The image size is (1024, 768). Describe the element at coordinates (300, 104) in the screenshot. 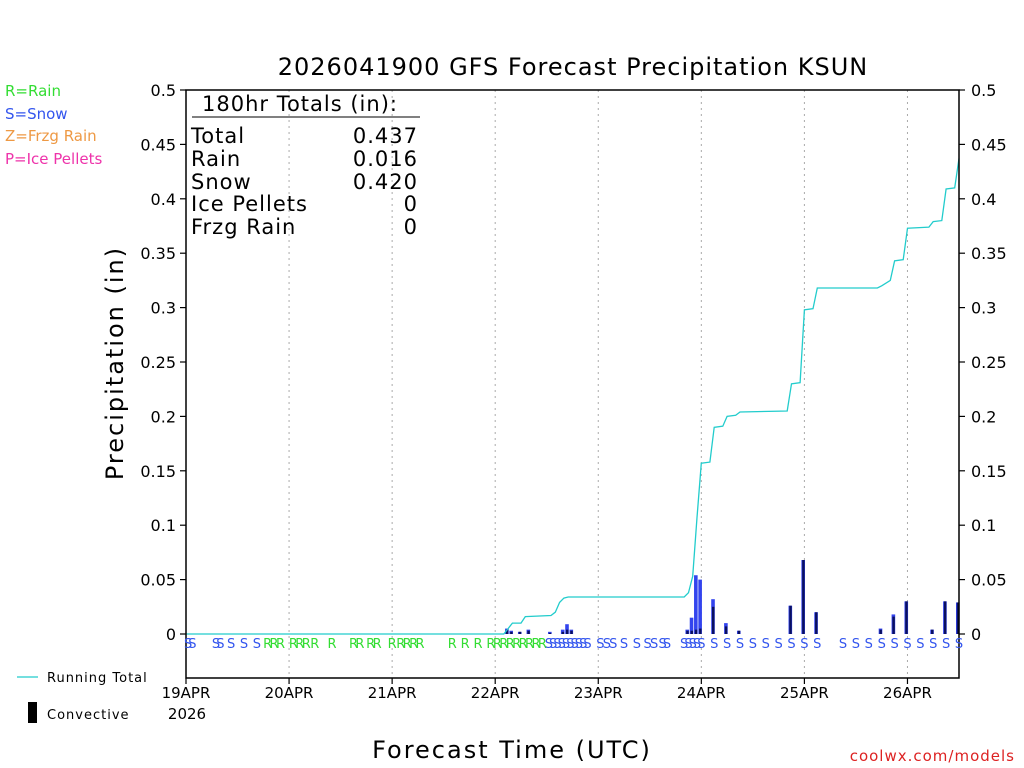

I see `totals-title: 180hr Totals (in):` at that location.